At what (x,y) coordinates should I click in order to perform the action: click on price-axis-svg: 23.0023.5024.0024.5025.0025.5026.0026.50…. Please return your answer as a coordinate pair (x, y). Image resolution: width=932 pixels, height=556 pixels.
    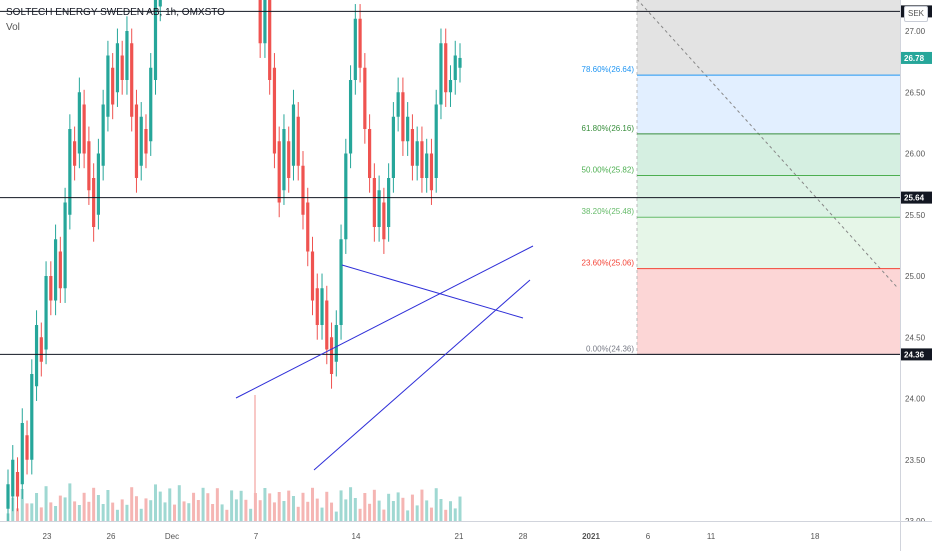
    Looking at the image, I should click on (916, 265).